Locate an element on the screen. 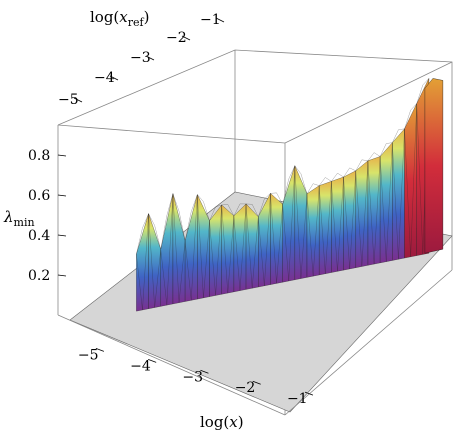 The height and width of the screenshot is (436, 464). y-axis-title: log(xref) is located at coordinates (119, 18).